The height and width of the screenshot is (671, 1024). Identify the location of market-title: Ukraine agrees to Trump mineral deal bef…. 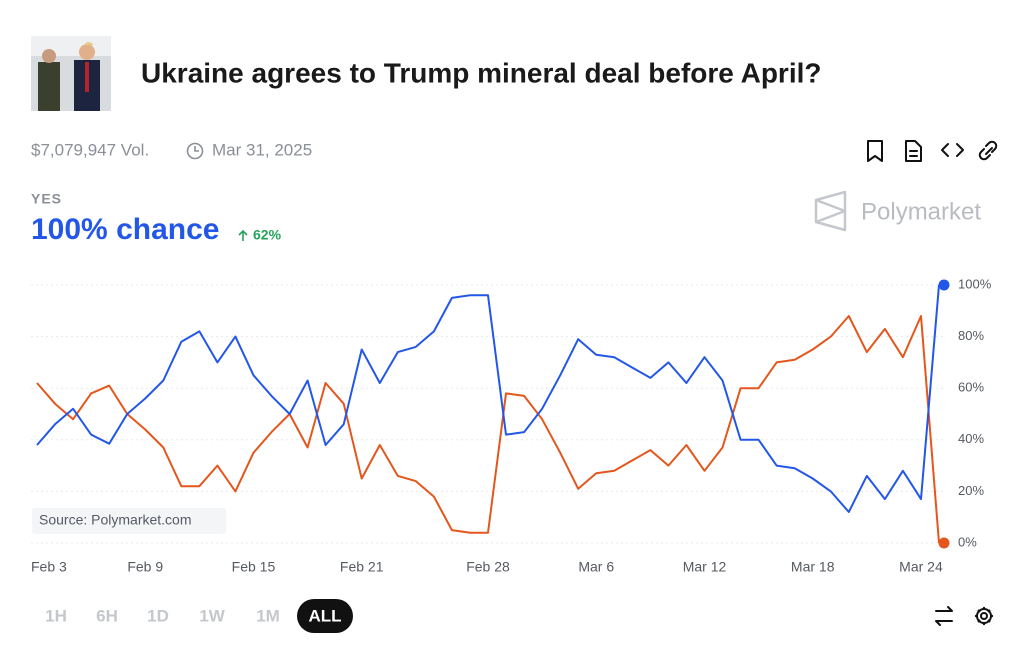
(481, 72).